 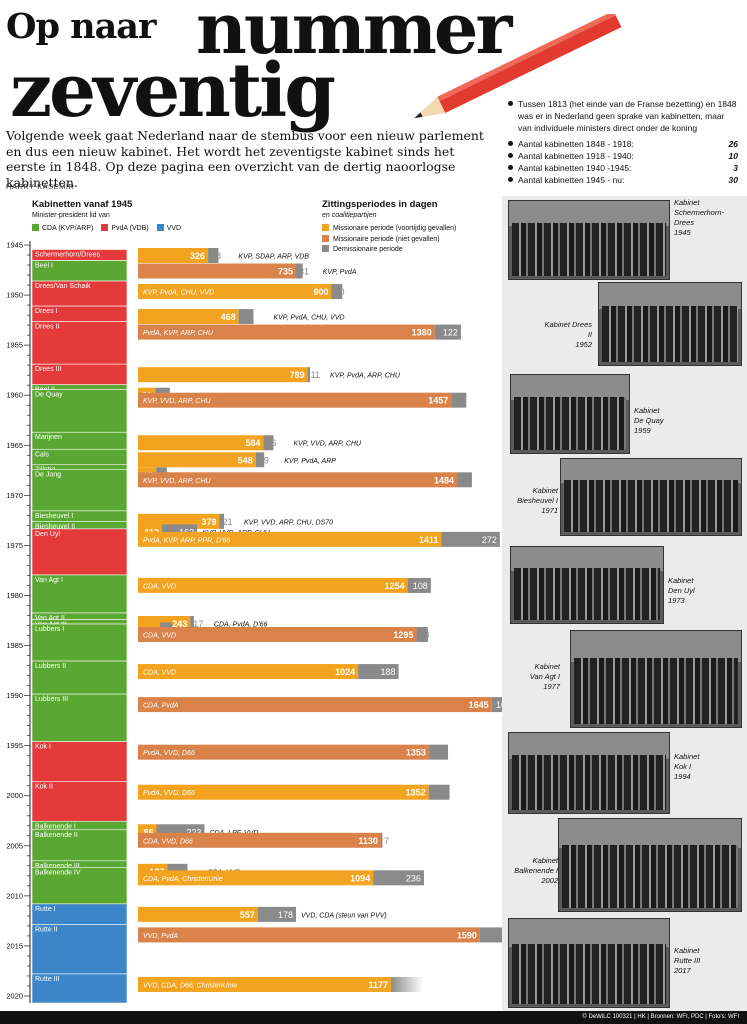 I want to click on bar-parties-label: CDA, PvdA, D'66, so click(x=241, y=624).